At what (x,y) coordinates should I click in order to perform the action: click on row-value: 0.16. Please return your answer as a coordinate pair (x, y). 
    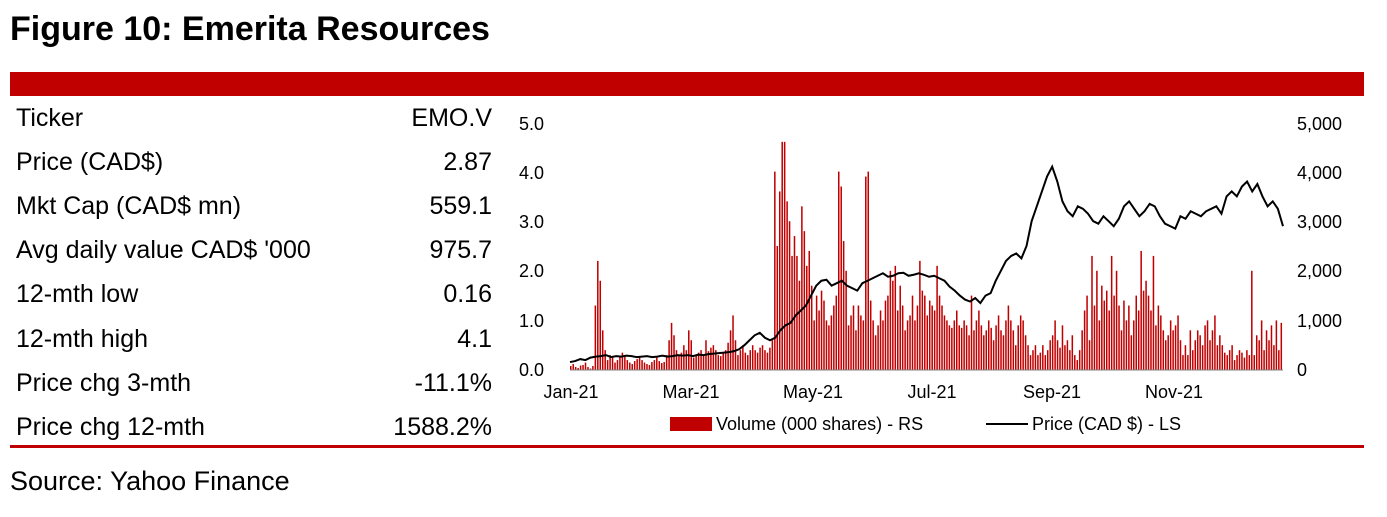
    Looking at the image, I should click on (467, 294).